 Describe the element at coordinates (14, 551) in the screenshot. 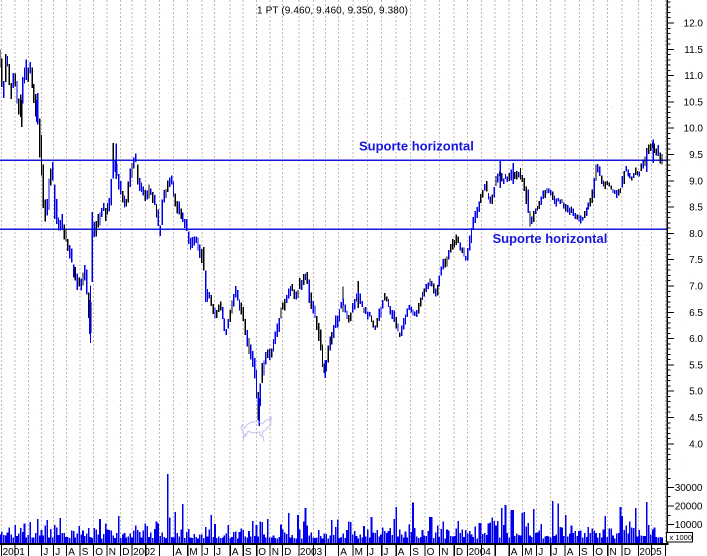

I see `svg-text: 2001` at that location.